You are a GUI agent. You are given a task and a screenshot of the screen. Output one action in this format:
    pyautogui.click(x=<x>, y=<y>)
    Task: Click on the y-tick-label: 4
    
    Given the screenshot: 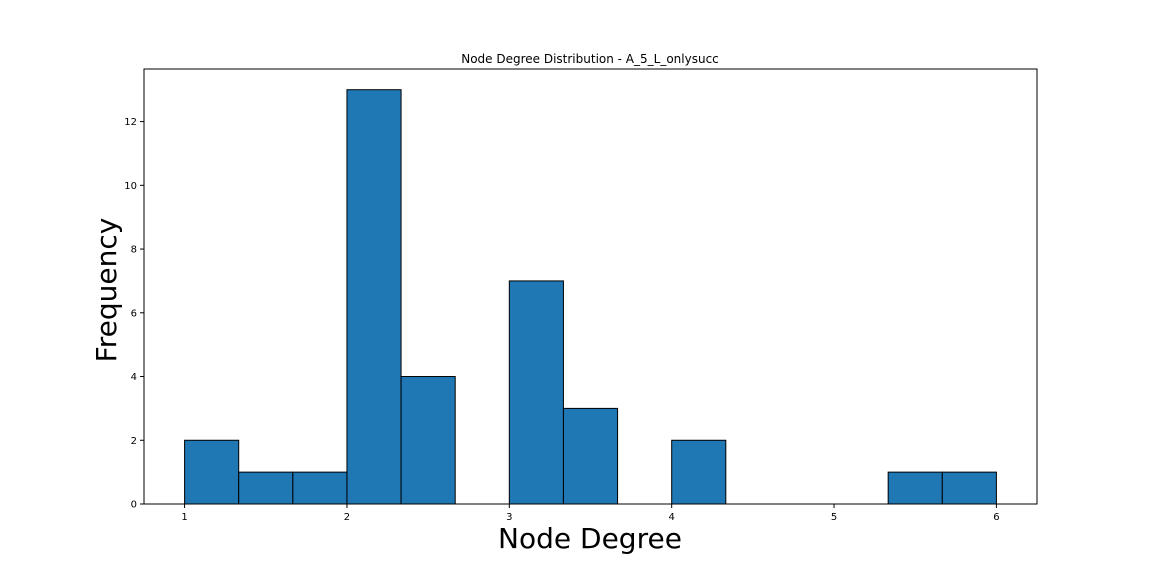 What is the action you would take?
    pyautogui.click(x=134, y=377)
    